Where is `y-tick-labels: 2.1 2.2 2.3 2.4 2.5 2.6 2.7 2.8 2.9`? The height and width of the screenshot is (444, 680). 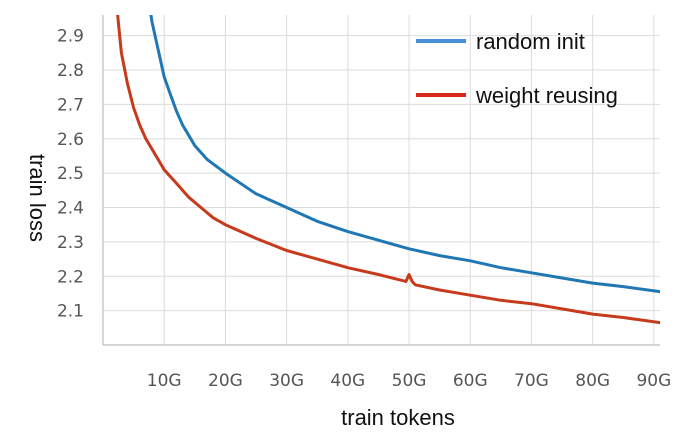
y-tick-labels: 2.1 2.2 2.3 2.4 2.5 2.6 2.7 2.8 2.9 is located at coordinates (70, 174).